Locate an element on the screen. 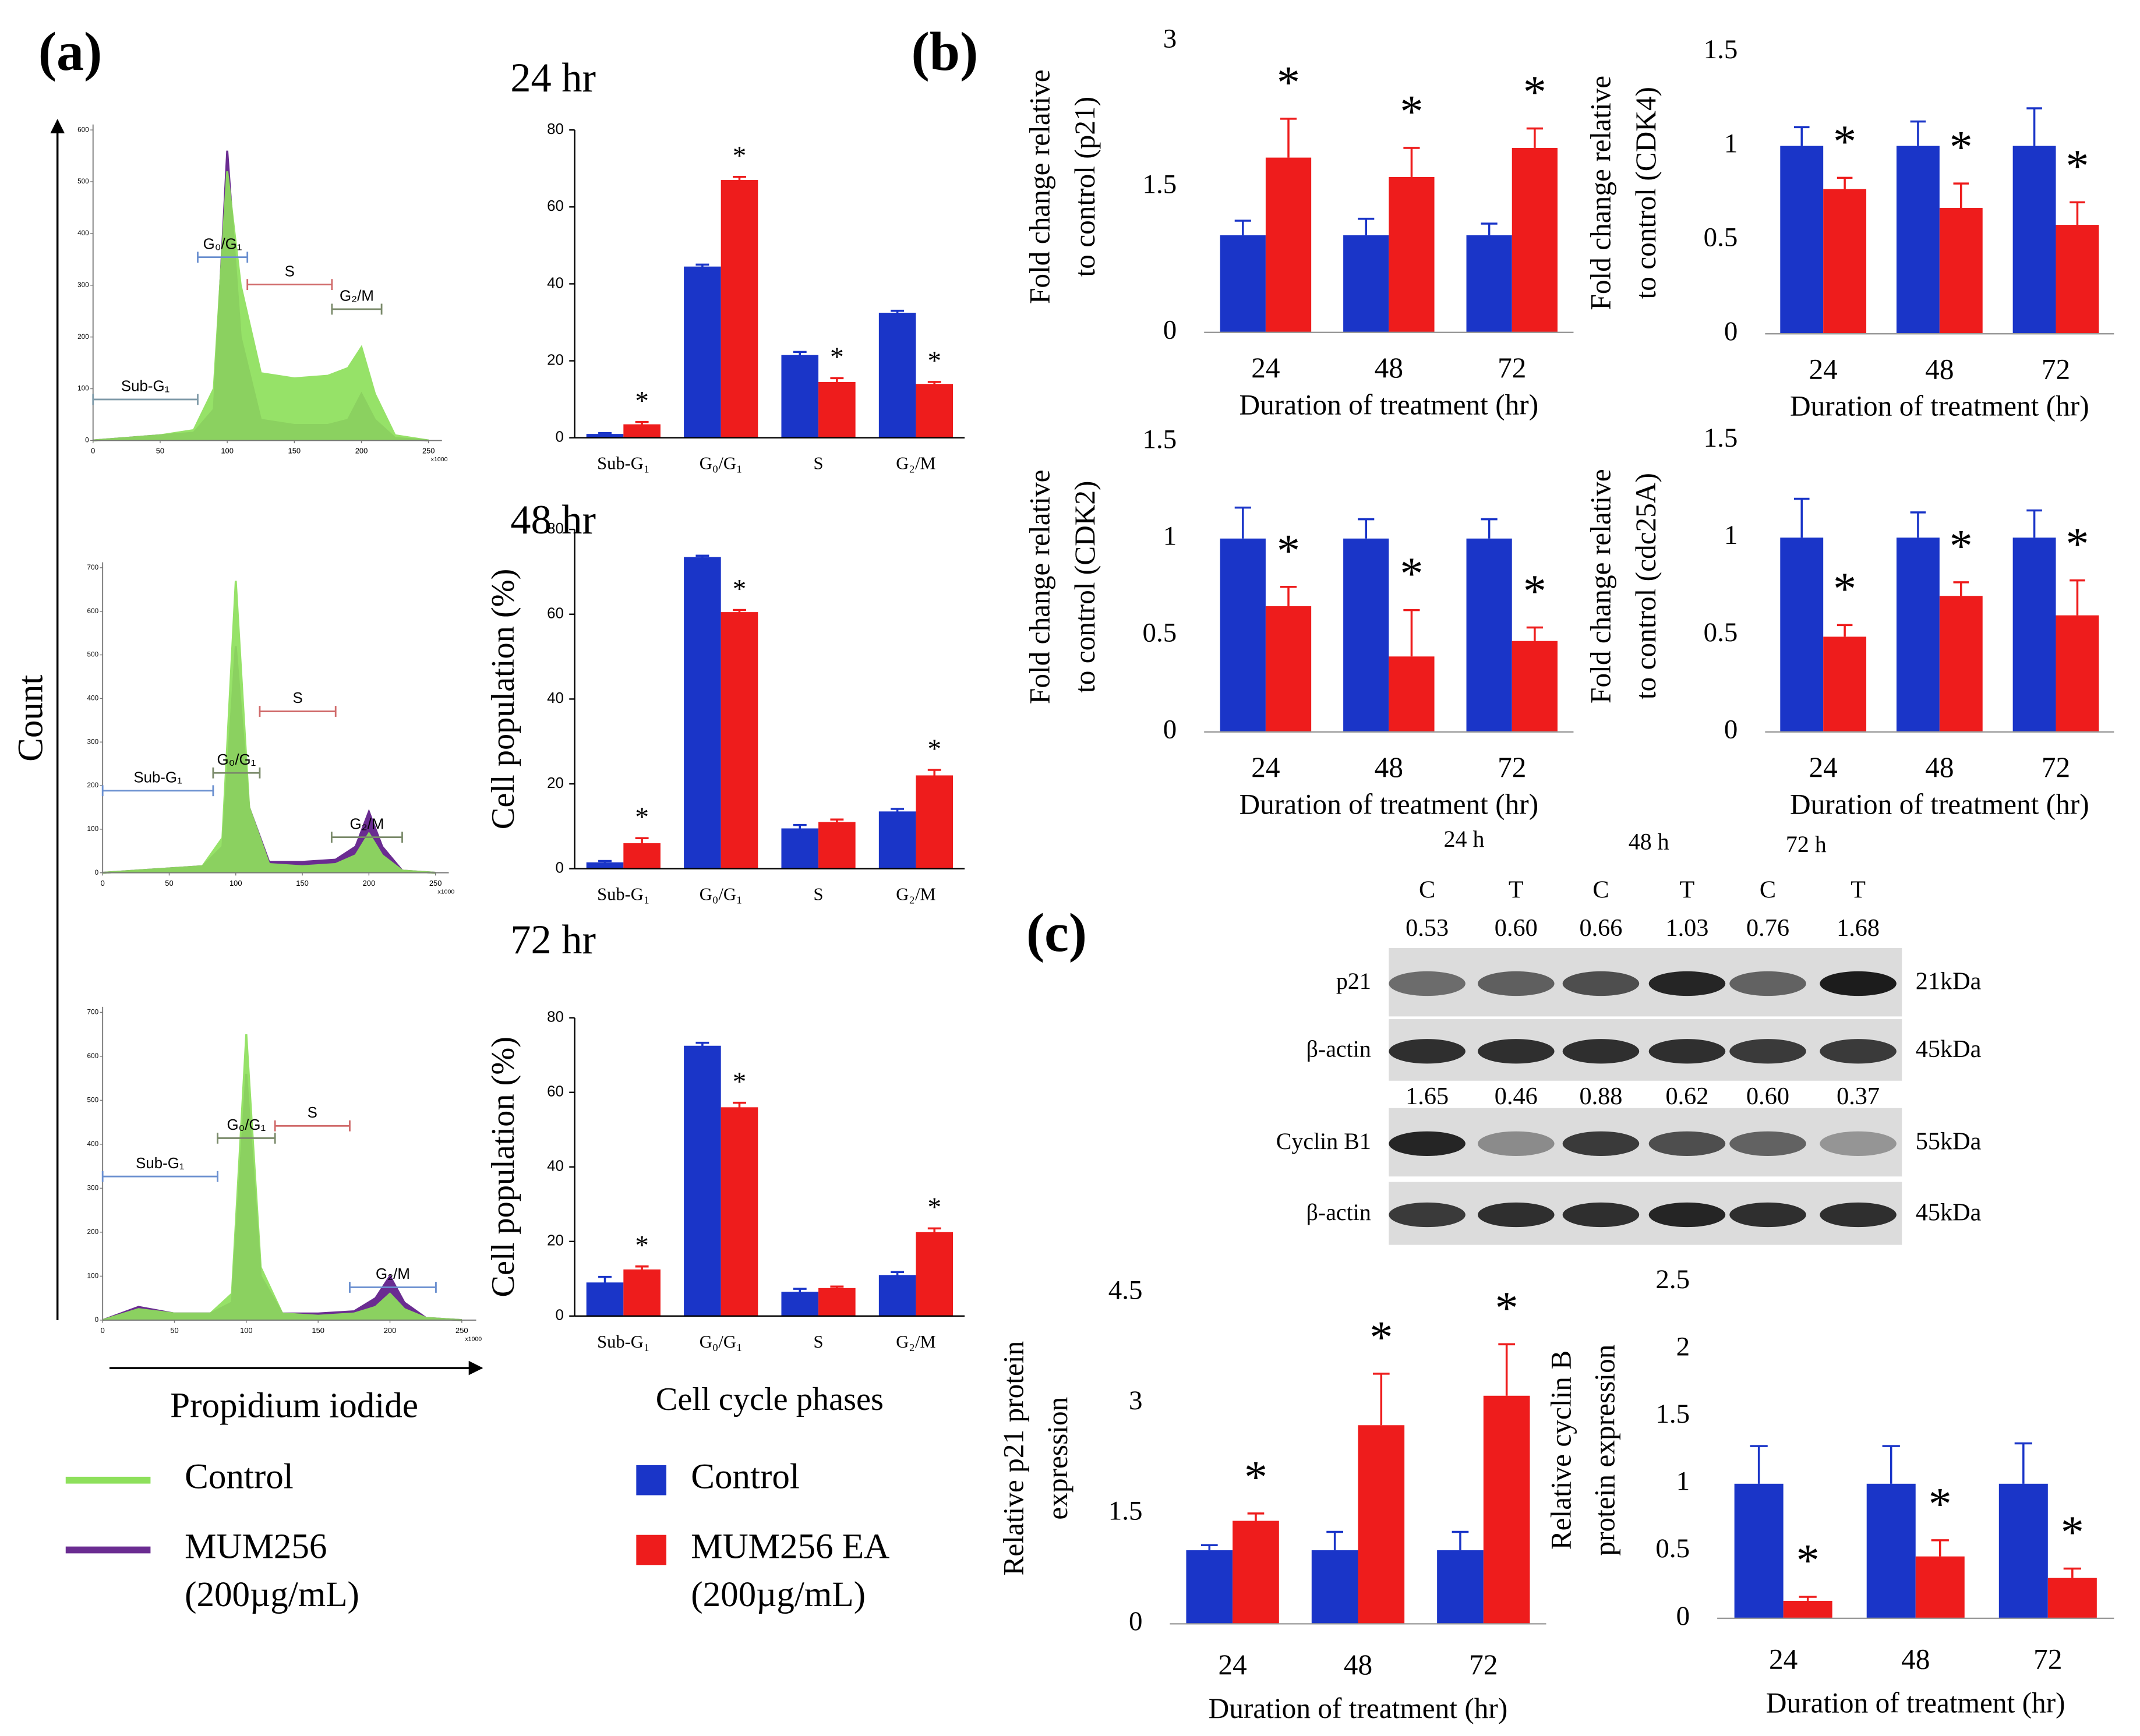 The image size is (2140, 1736). gate-label: Sub-G₁ is located at coordinates (157, 777).